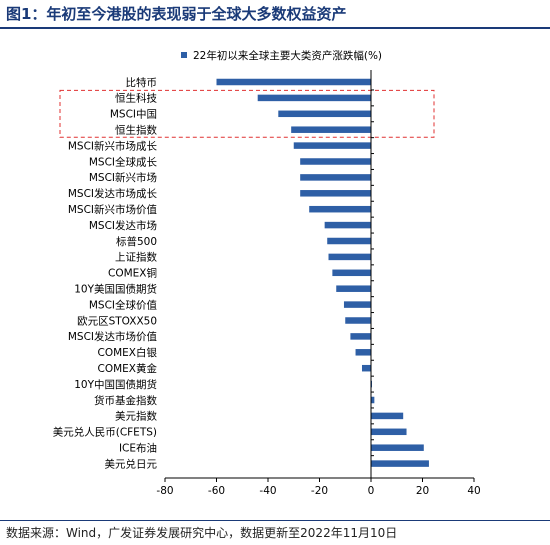 This screenshot has width=550, height=545. Describe the element at coordinates (422, 491) in the screenshot. I see `x-tick-label: 20` at that location.